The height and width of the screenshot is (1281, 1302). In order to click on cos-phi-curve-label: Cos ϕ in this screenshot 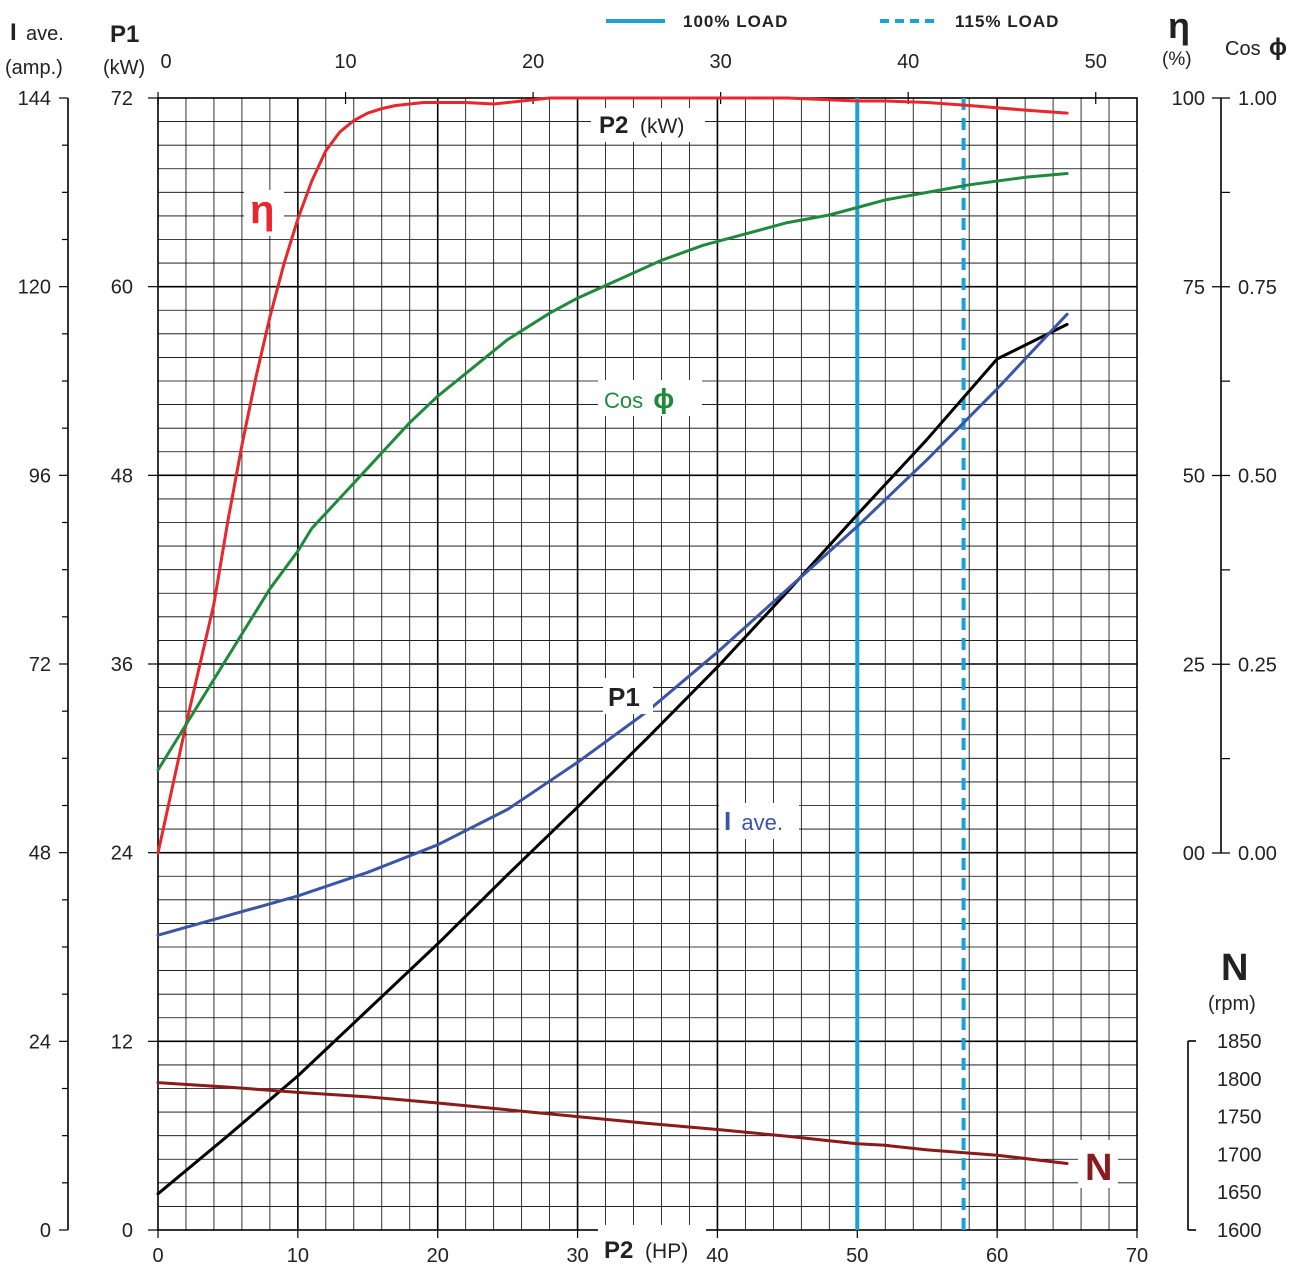, I will do `click(639, 398)`.